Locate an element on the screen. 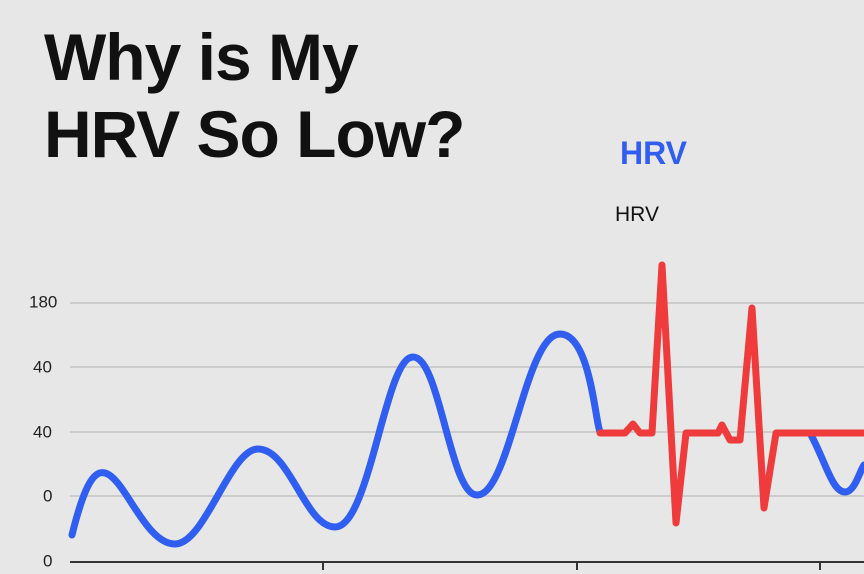  title-line: HRV So Low? is located at coordinates (254, 134).